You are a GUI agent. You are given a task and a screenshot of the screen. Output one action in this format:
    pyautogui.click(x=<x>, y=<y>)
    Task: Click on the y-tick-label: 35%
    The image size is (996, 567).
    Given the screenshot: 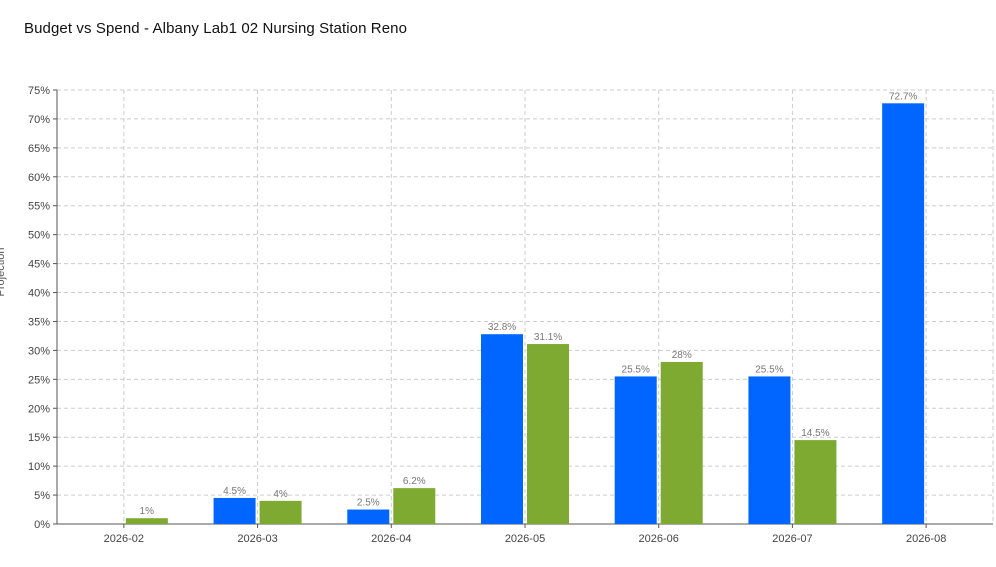 What is the action you would take?
    pyautogui.click(x=39, y=322)
    